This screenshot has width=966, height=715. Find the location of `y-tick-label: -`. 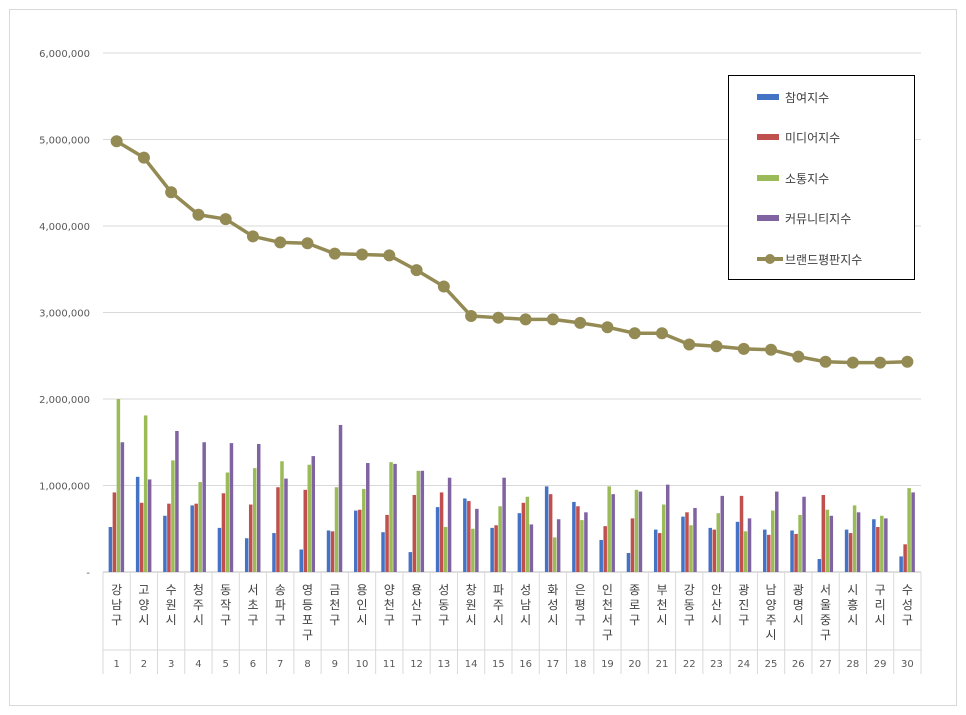

y-tick-label: - is located at coordinates (88, 573).